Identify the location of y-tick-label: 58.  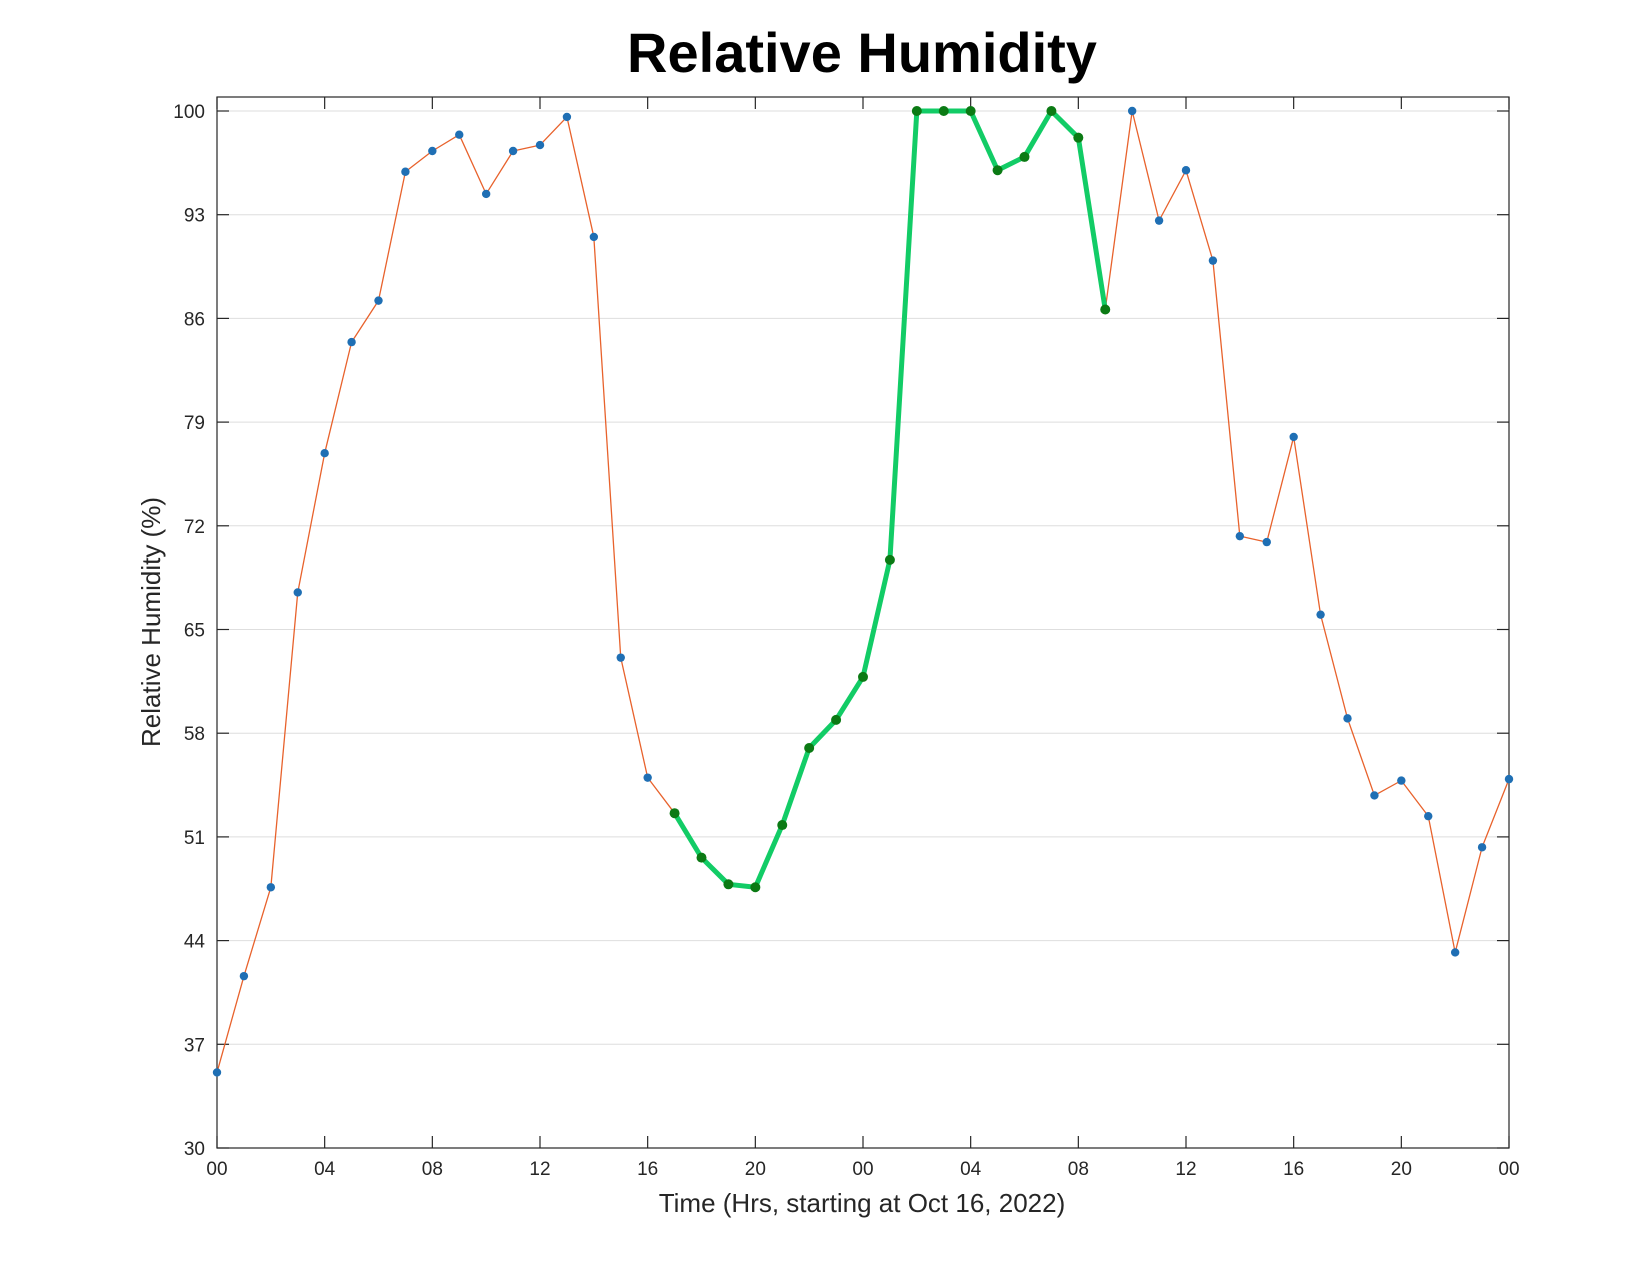
(194, 734).